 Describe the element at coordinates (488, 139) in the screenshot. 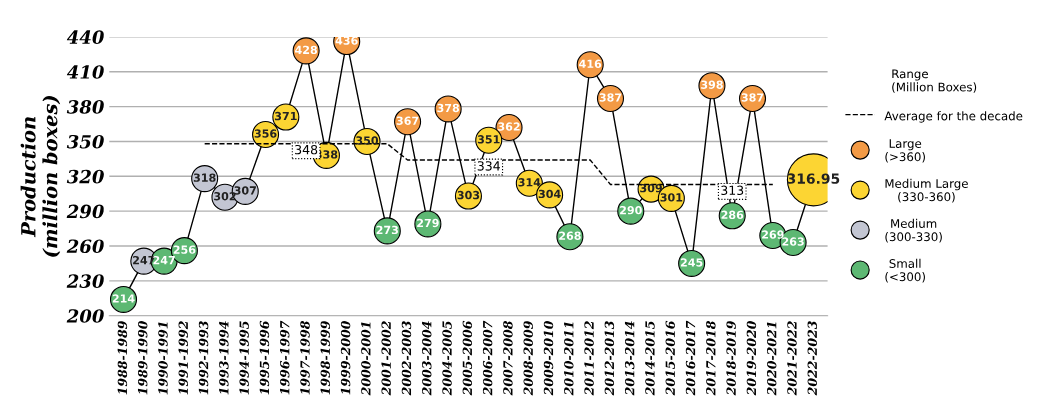

I see `data-label: 351` at that location.